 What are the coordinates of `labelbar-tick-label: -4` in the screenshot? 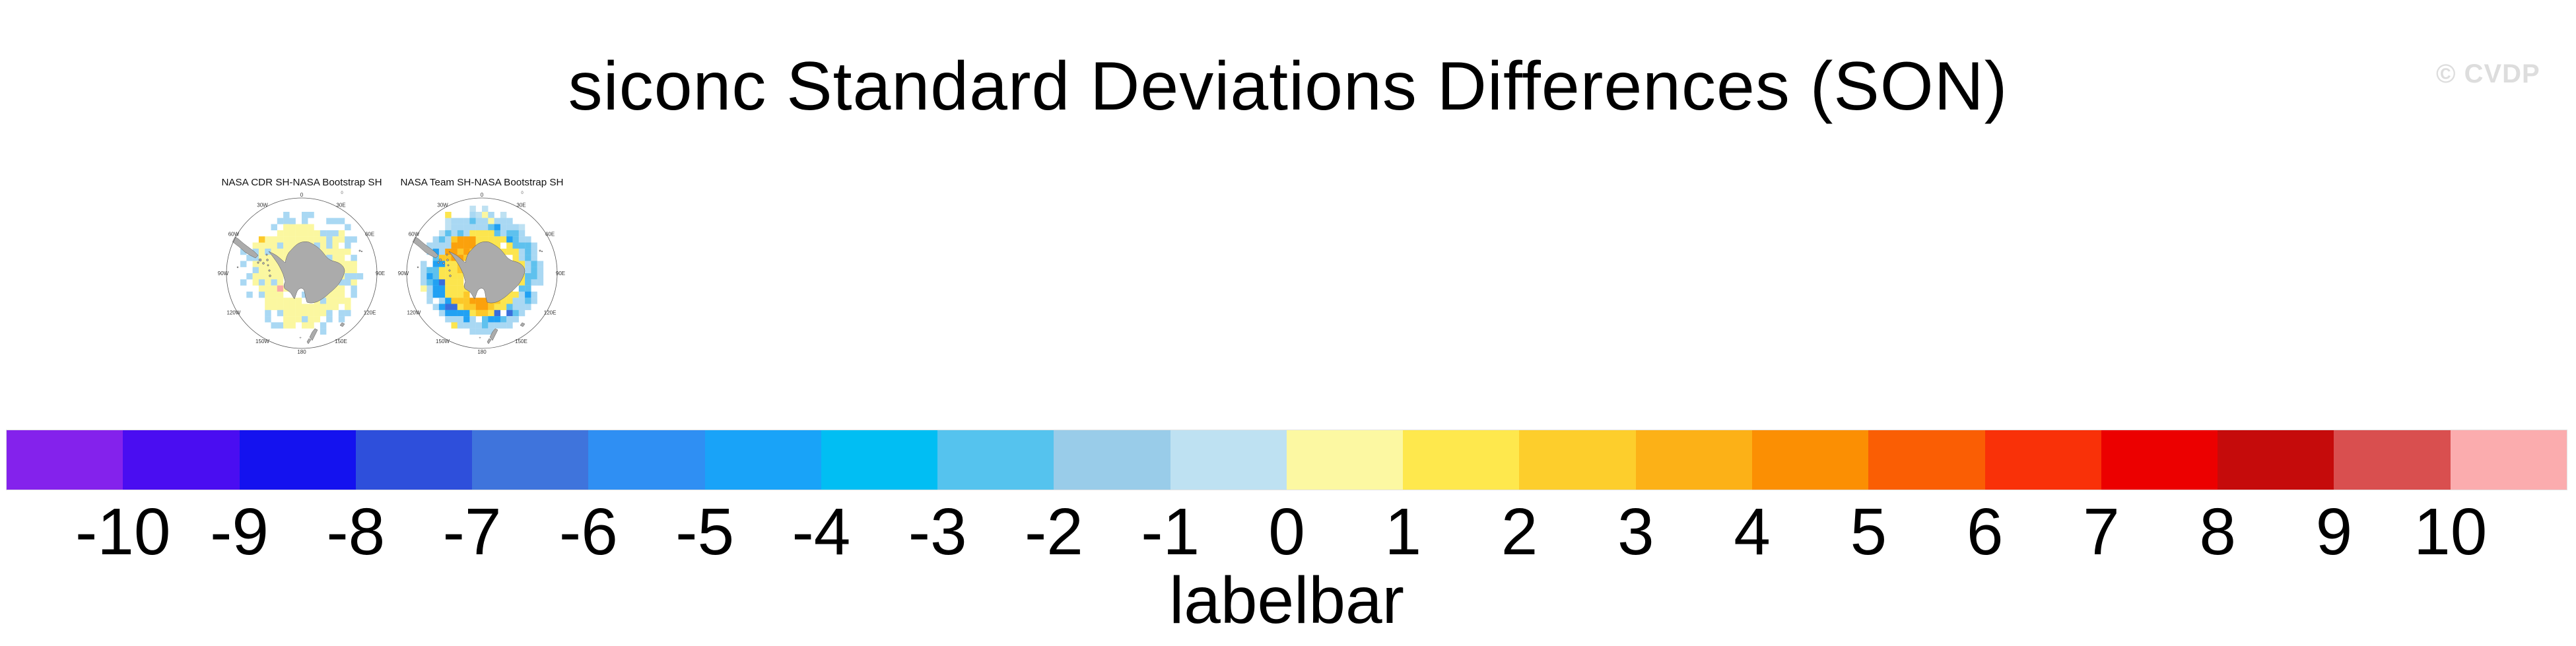 It's located at (822, 532).